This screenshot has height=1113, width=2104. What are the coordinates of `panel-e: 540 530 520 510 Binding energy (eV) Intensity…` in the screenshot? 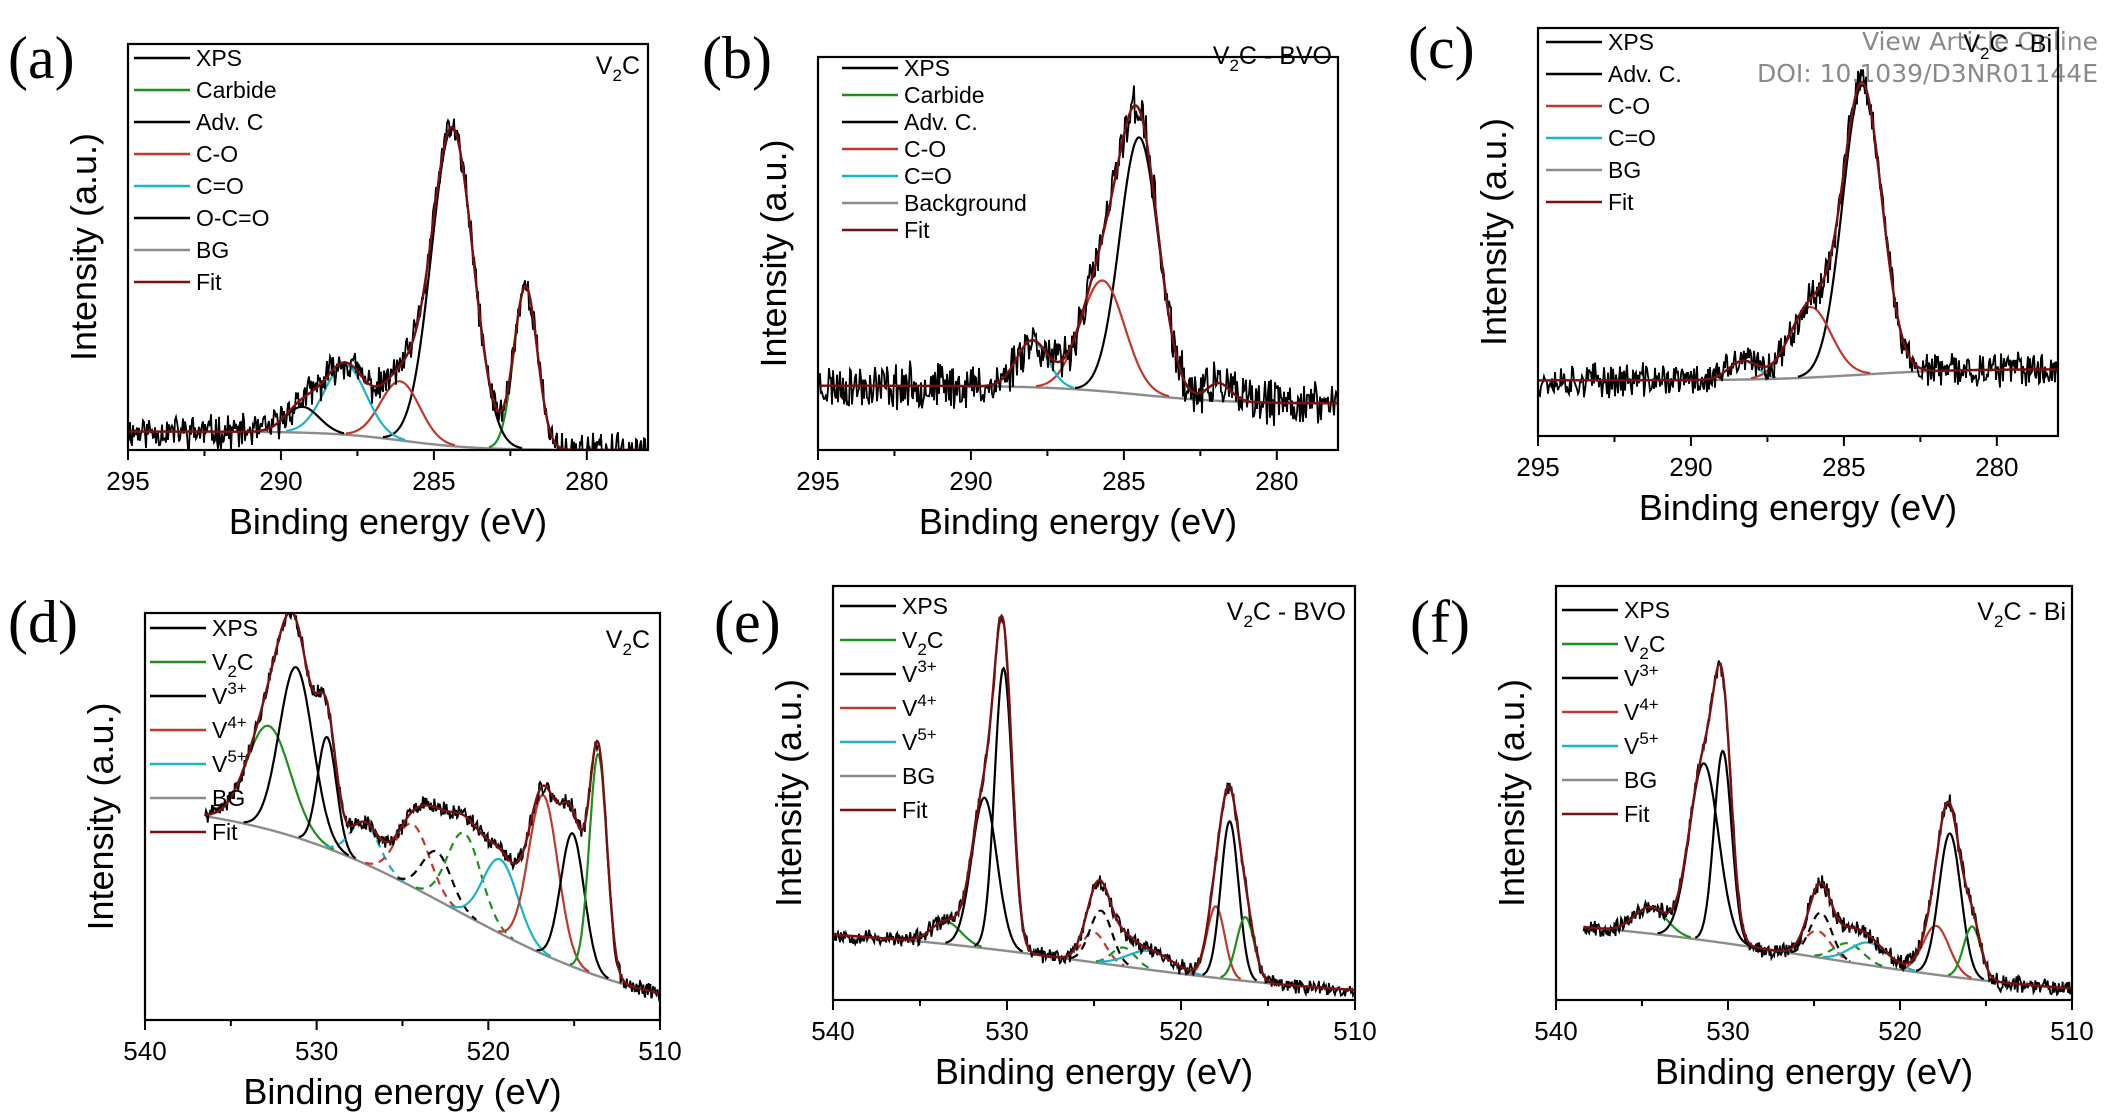 It's located at (1045, 838).